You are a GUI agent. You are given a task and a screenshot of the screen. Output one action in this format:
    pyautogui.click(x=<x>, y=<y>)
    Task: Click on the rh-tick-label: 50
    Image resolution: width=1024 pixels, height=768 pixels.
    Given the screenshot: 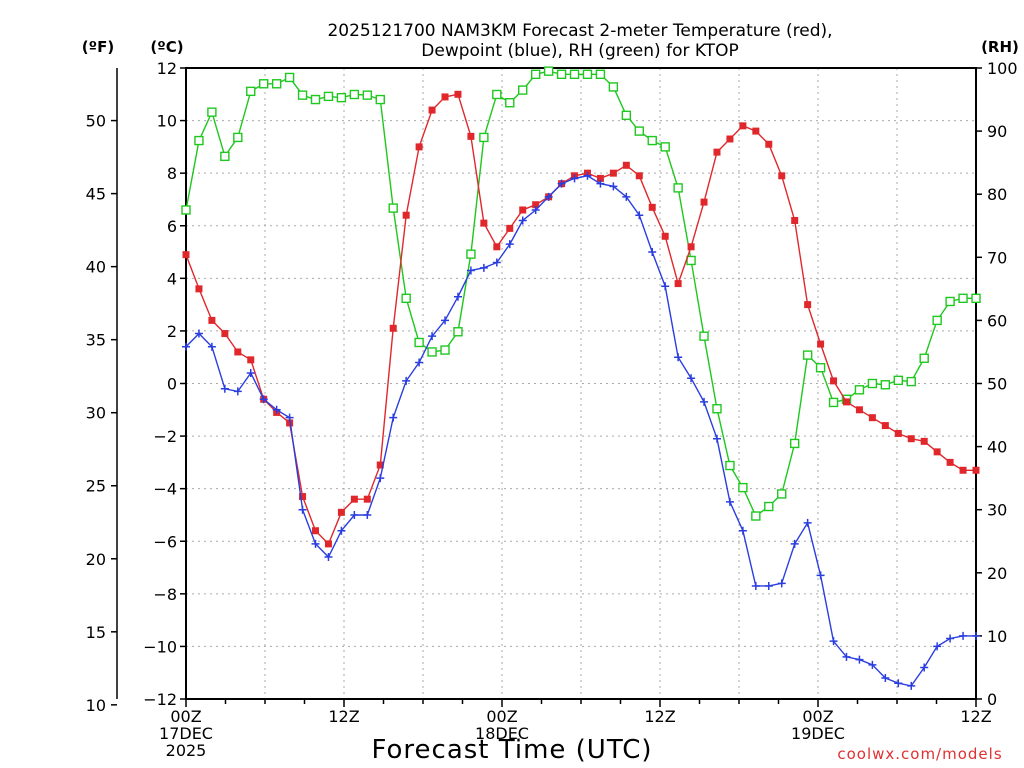 What is the action you would take?
    pyautogui.click(x=997, y=384)
    